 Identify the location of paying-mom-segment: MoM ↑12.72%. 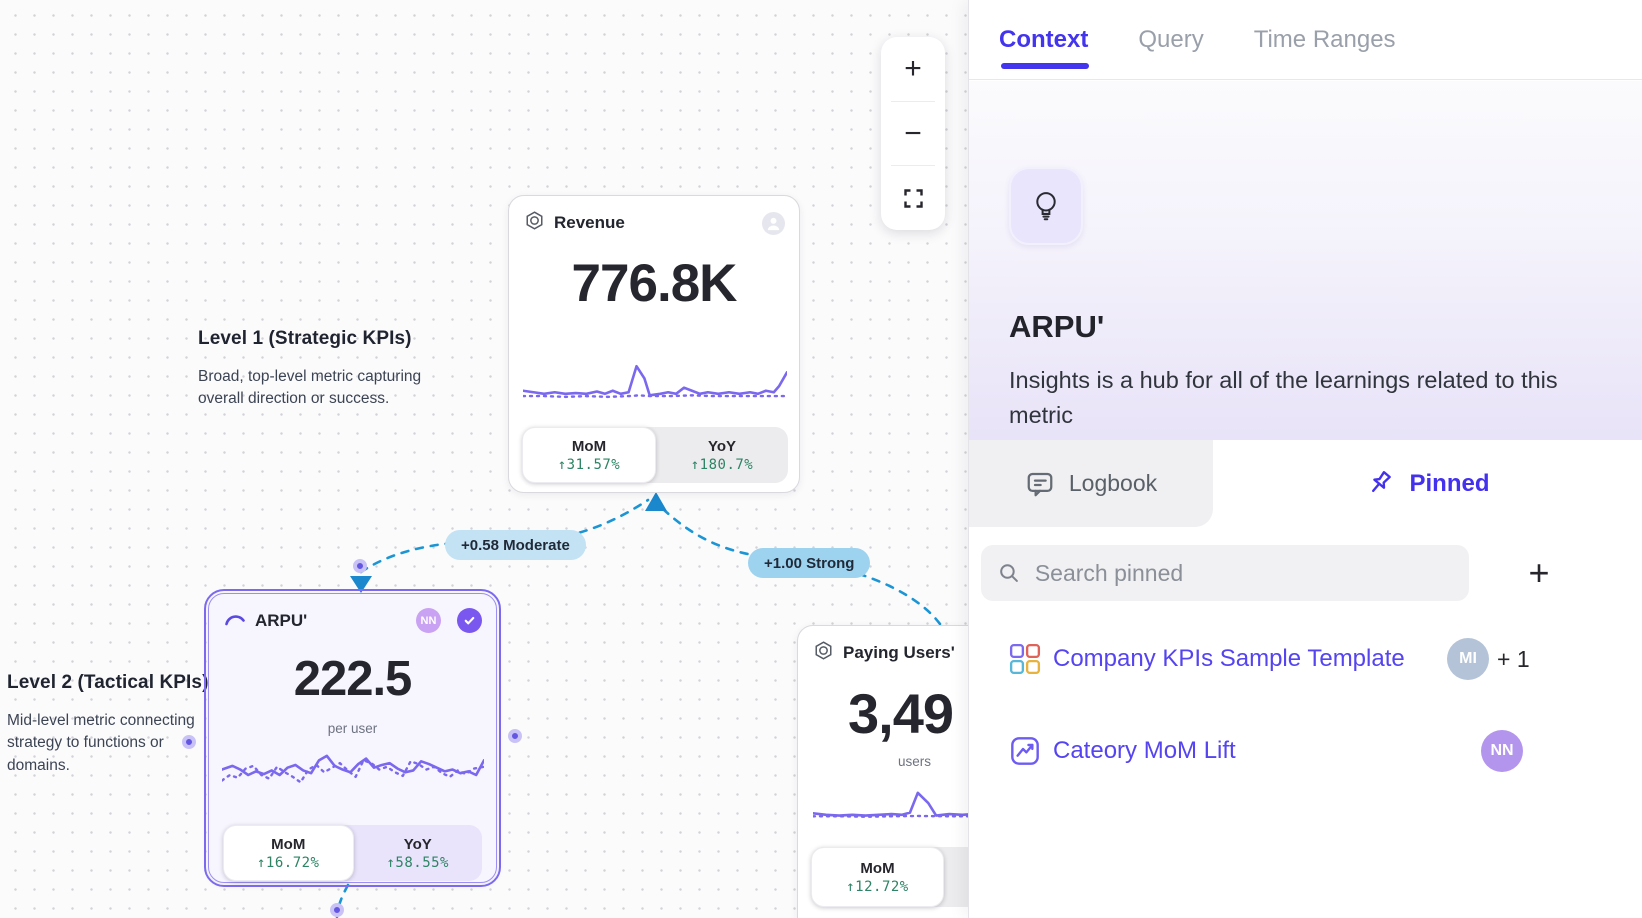
(877, 877).